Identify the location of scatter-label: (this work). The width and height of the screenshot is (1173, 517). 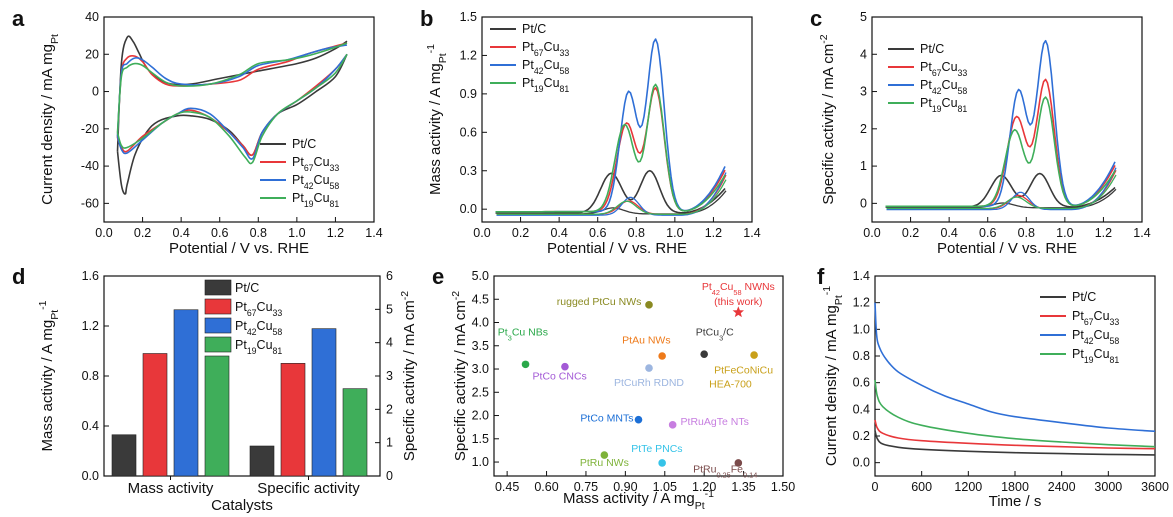
(738, 302).